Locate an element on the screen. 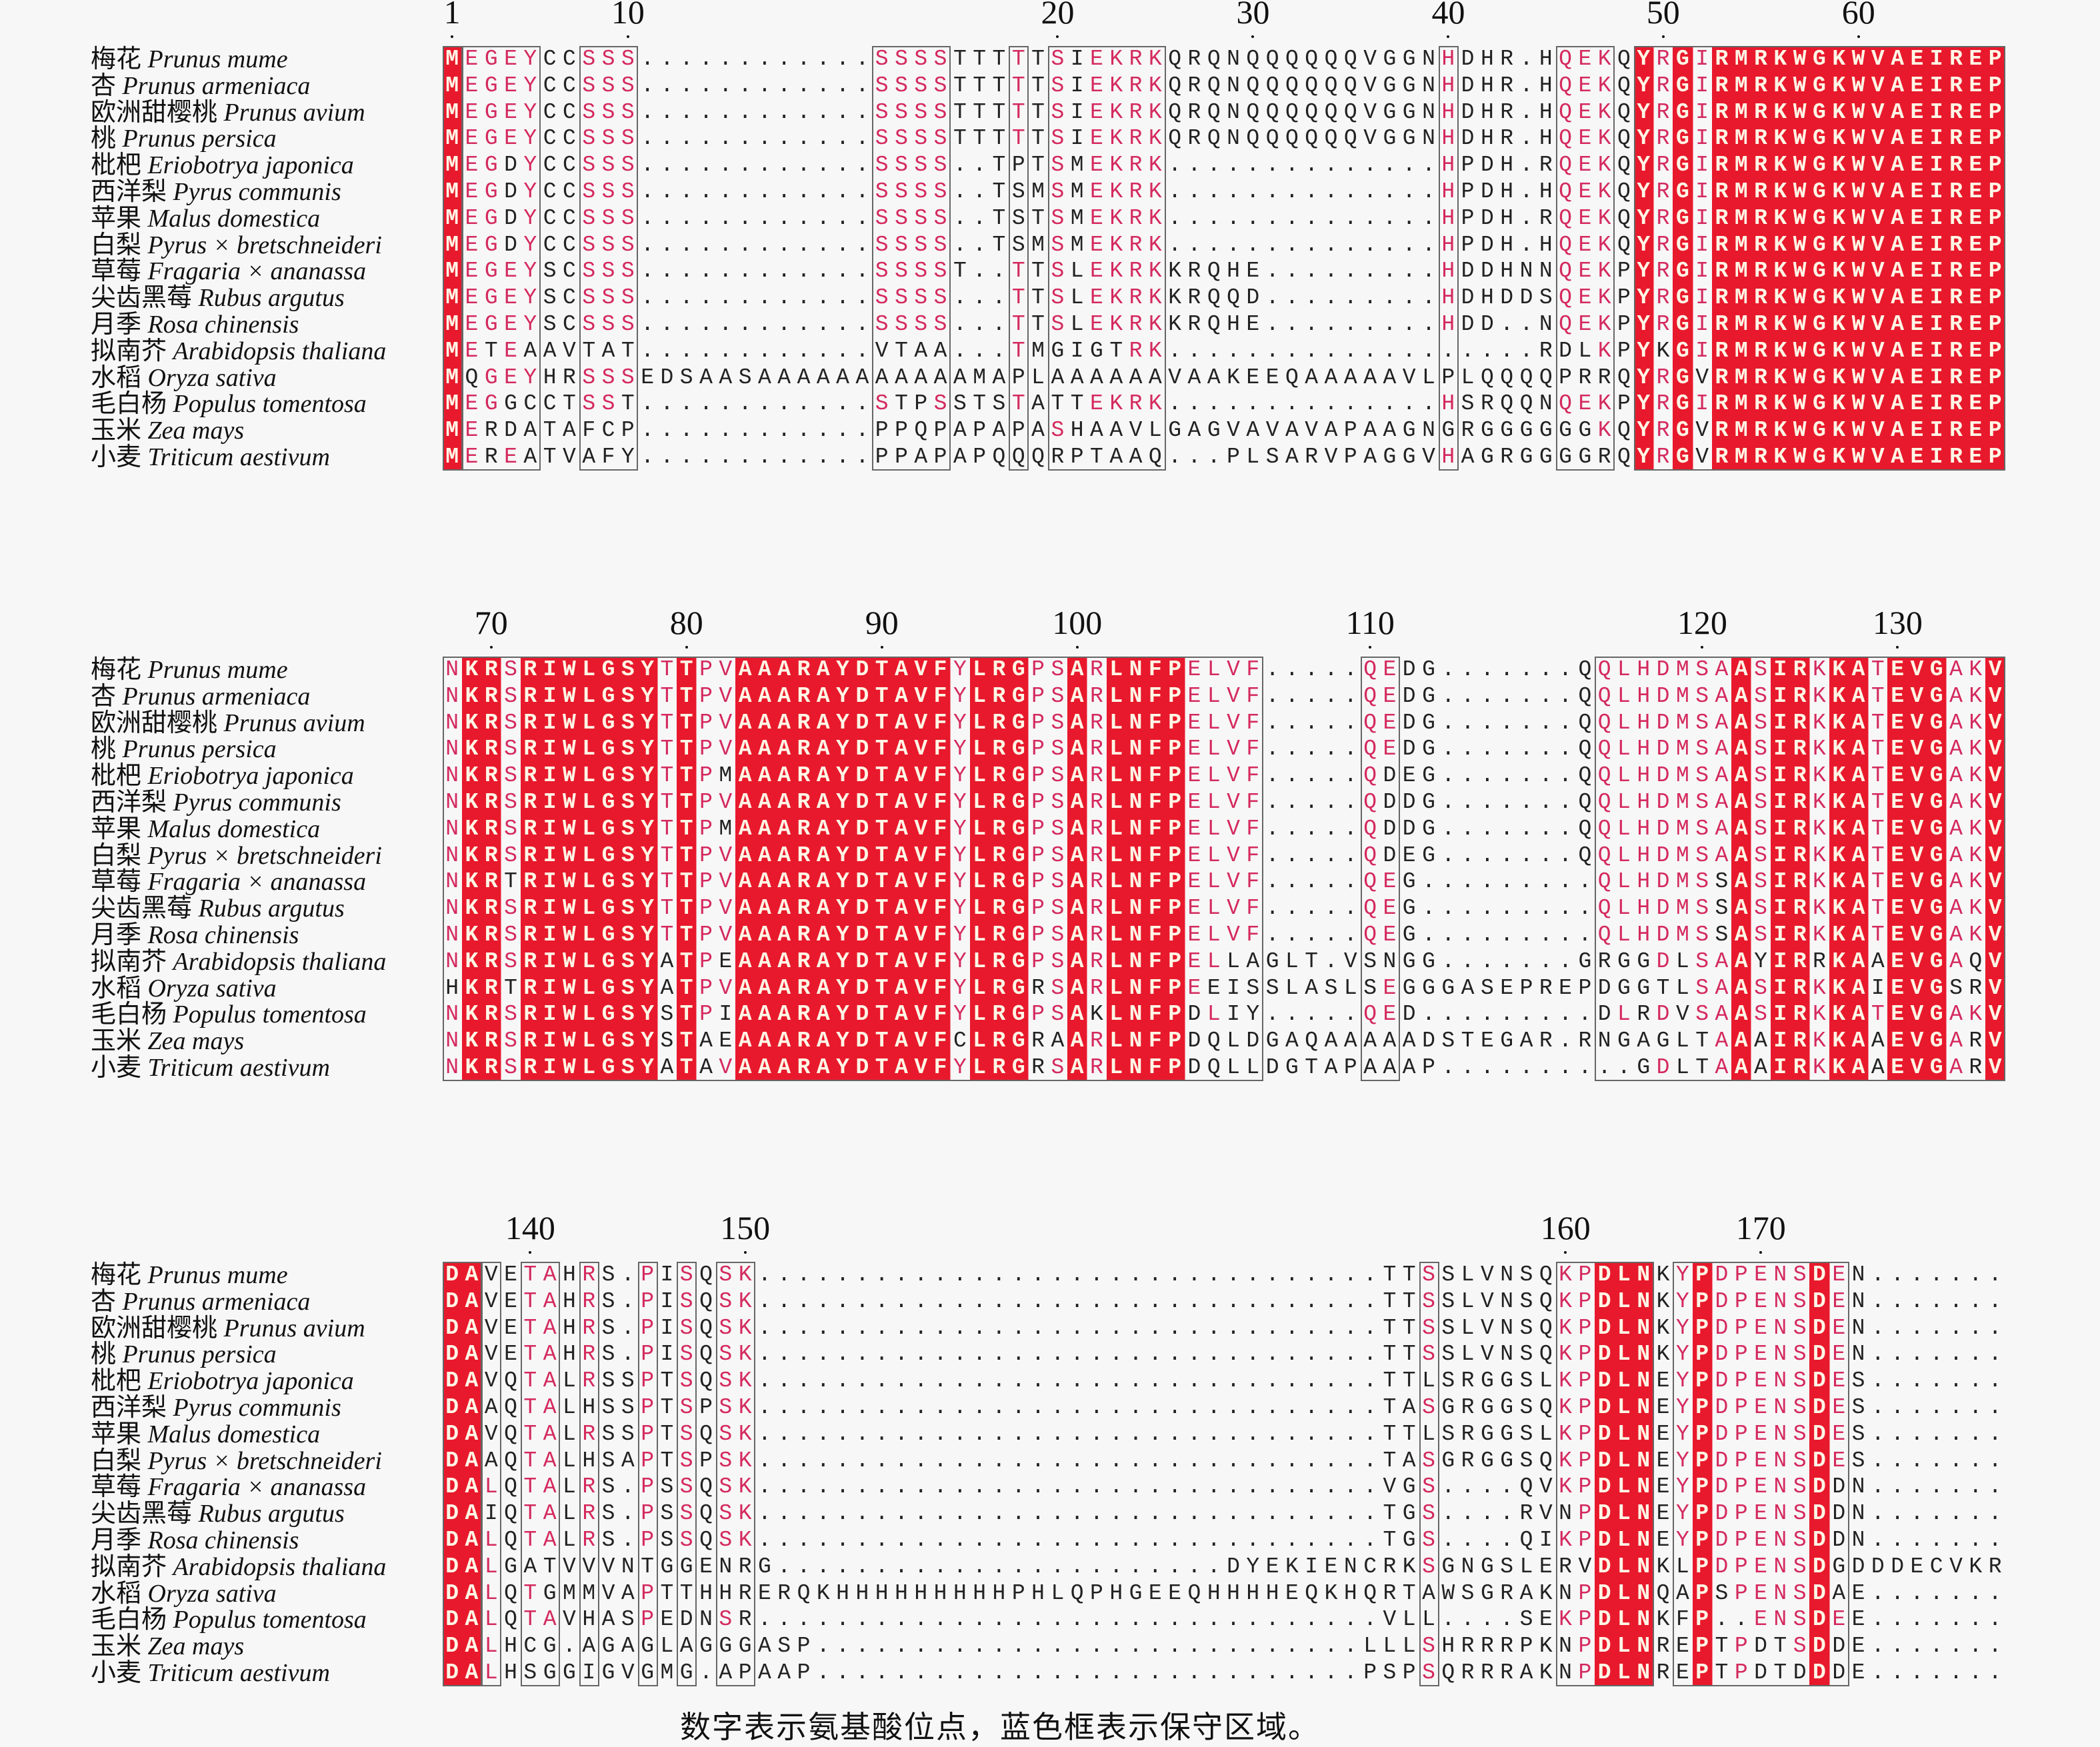 The height and width of the screenshot is (1747, 2100). residue: N is located at coordinates (1643, 1460).